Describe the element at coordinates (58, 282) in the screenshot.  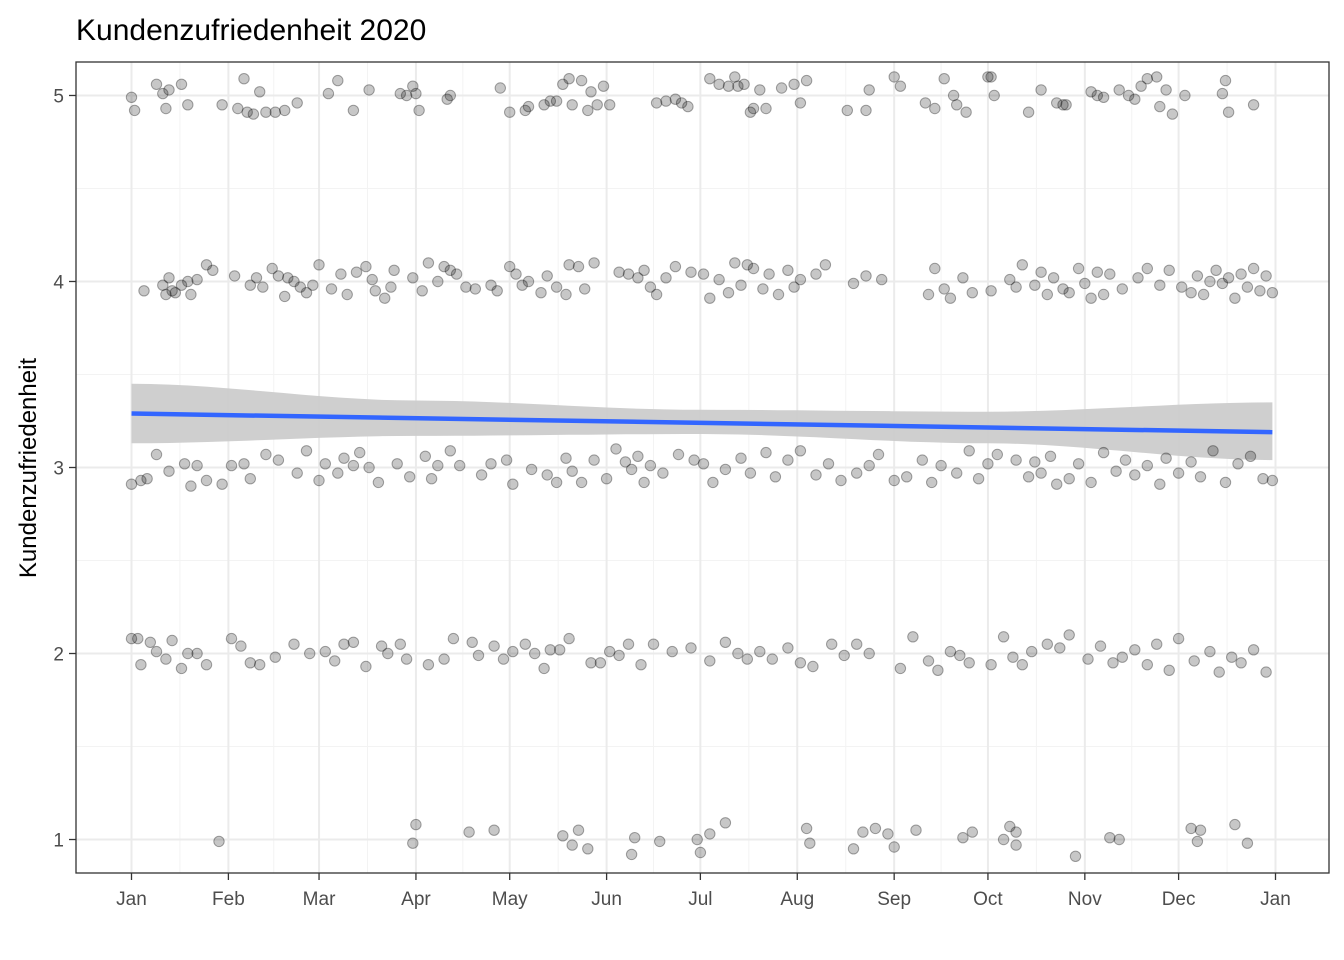
I see `y-tick-label: 4` at that location.